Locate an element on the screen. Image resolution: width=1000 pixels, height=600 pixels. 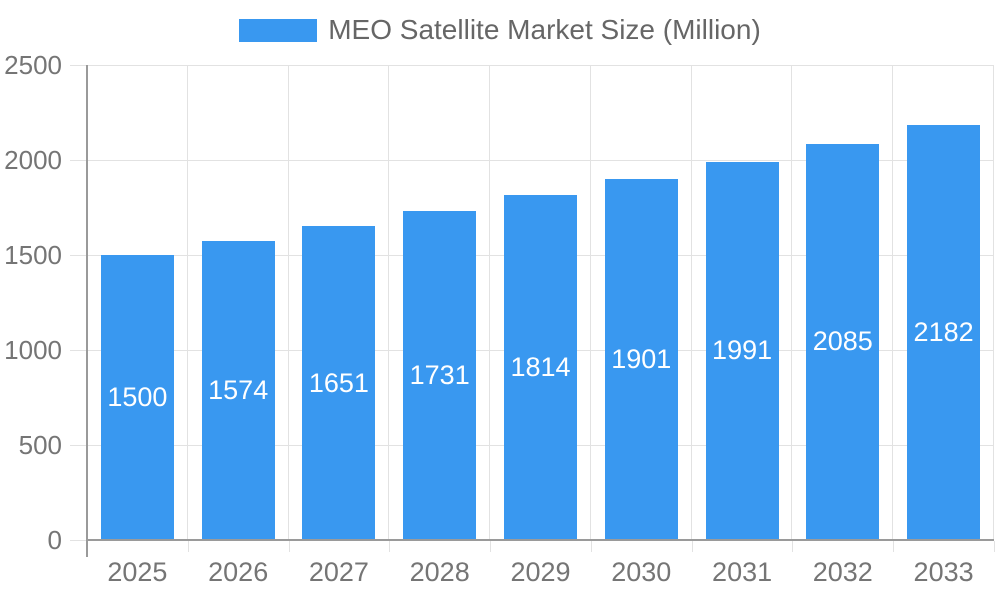
x-axis-label: 2028 is located at coordinates (439, 572).